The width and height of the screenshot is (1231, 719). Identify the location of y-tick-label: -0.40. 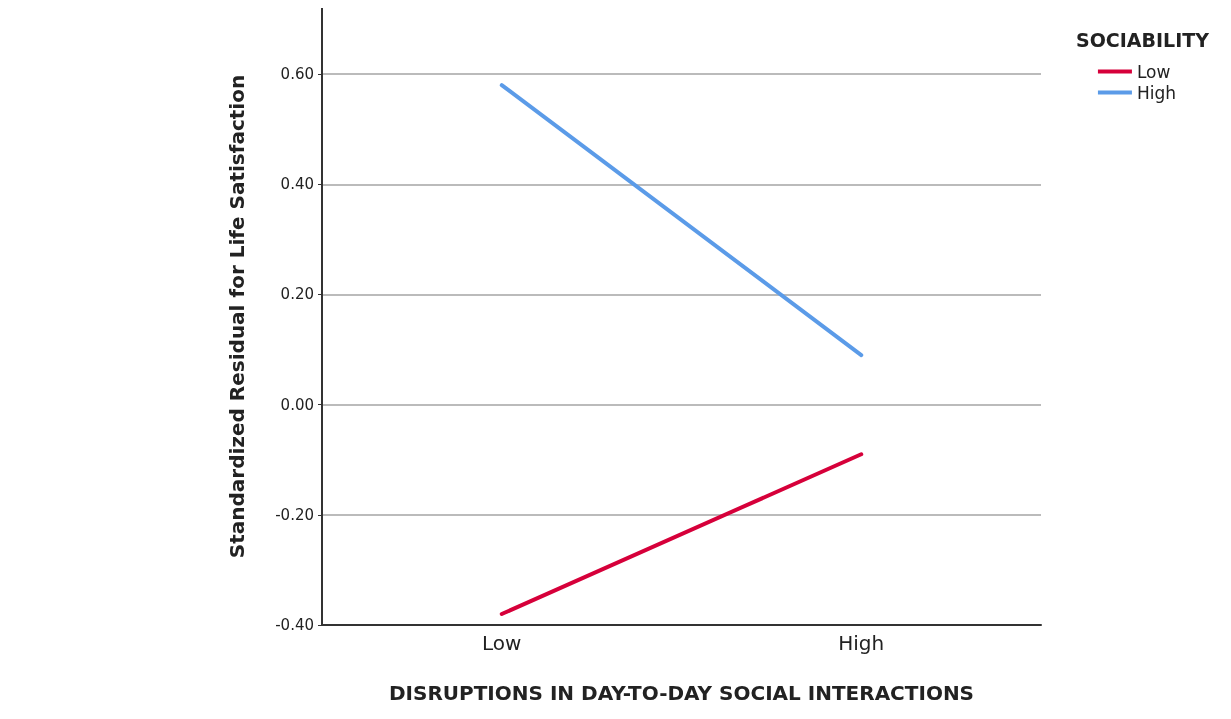
(294, 625).